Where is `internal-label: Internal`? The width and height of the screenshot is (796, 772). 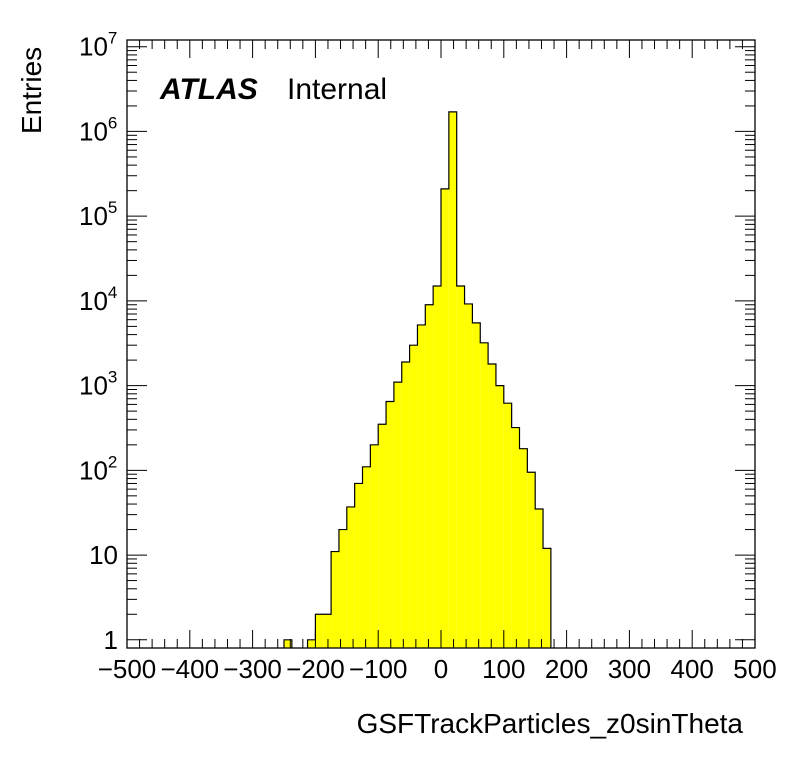
internal-label: Internal is located at coordinates (337, 89).